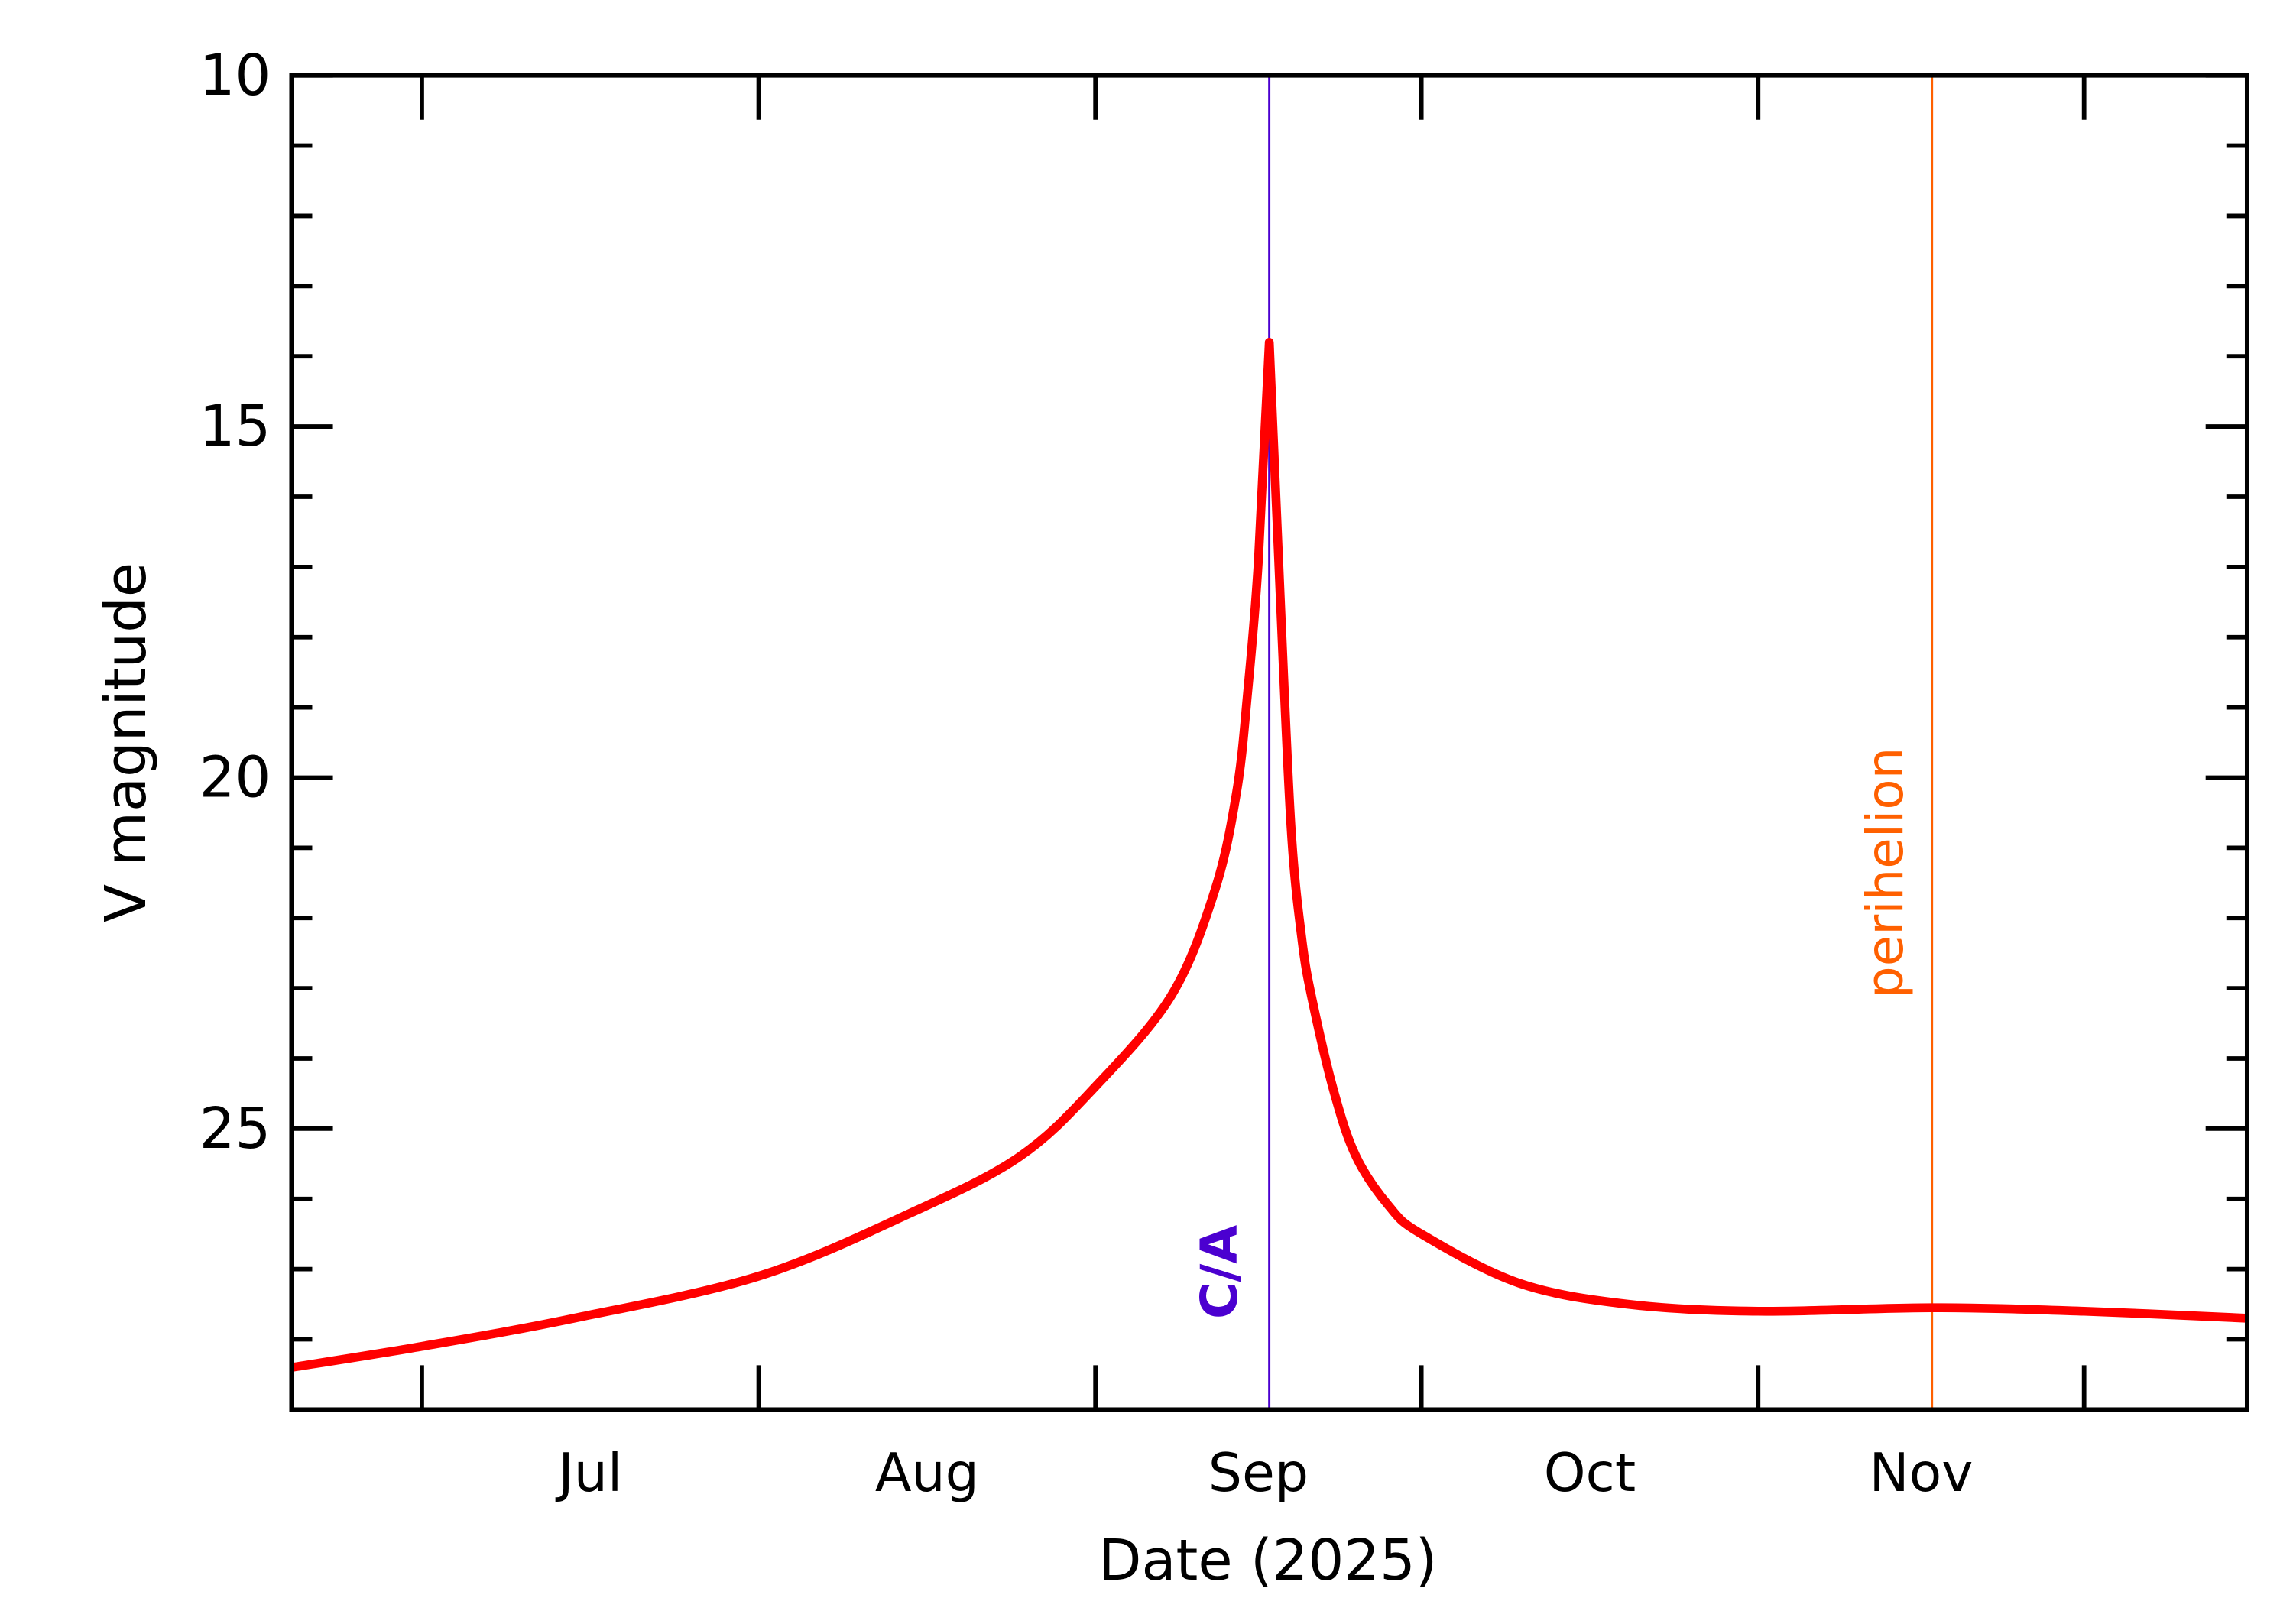 Image resolution: width=2293 pixels, height=1624 pixels. What do you see at coordinates (126, 742) in the screenshot?
I see `y-axis-label: V magnitude` at bounding box center [126, 742].